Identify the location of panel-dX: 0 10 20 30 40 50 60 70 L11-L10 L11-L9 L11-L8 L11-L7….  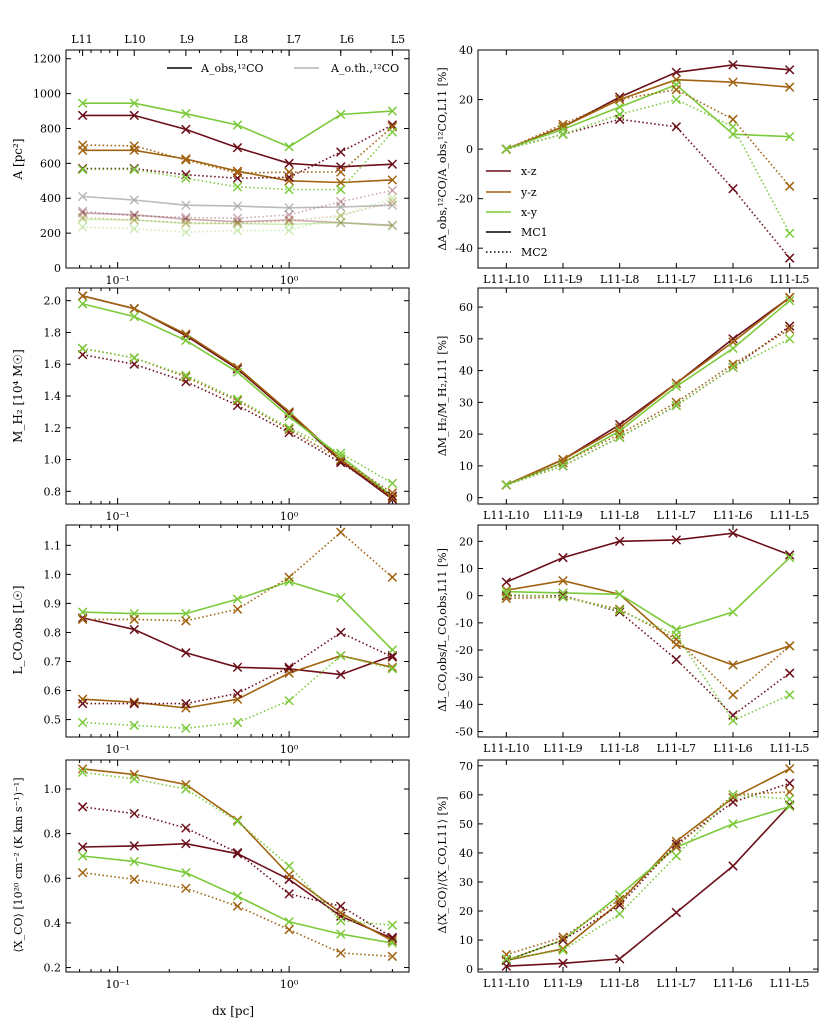
(627, 874).